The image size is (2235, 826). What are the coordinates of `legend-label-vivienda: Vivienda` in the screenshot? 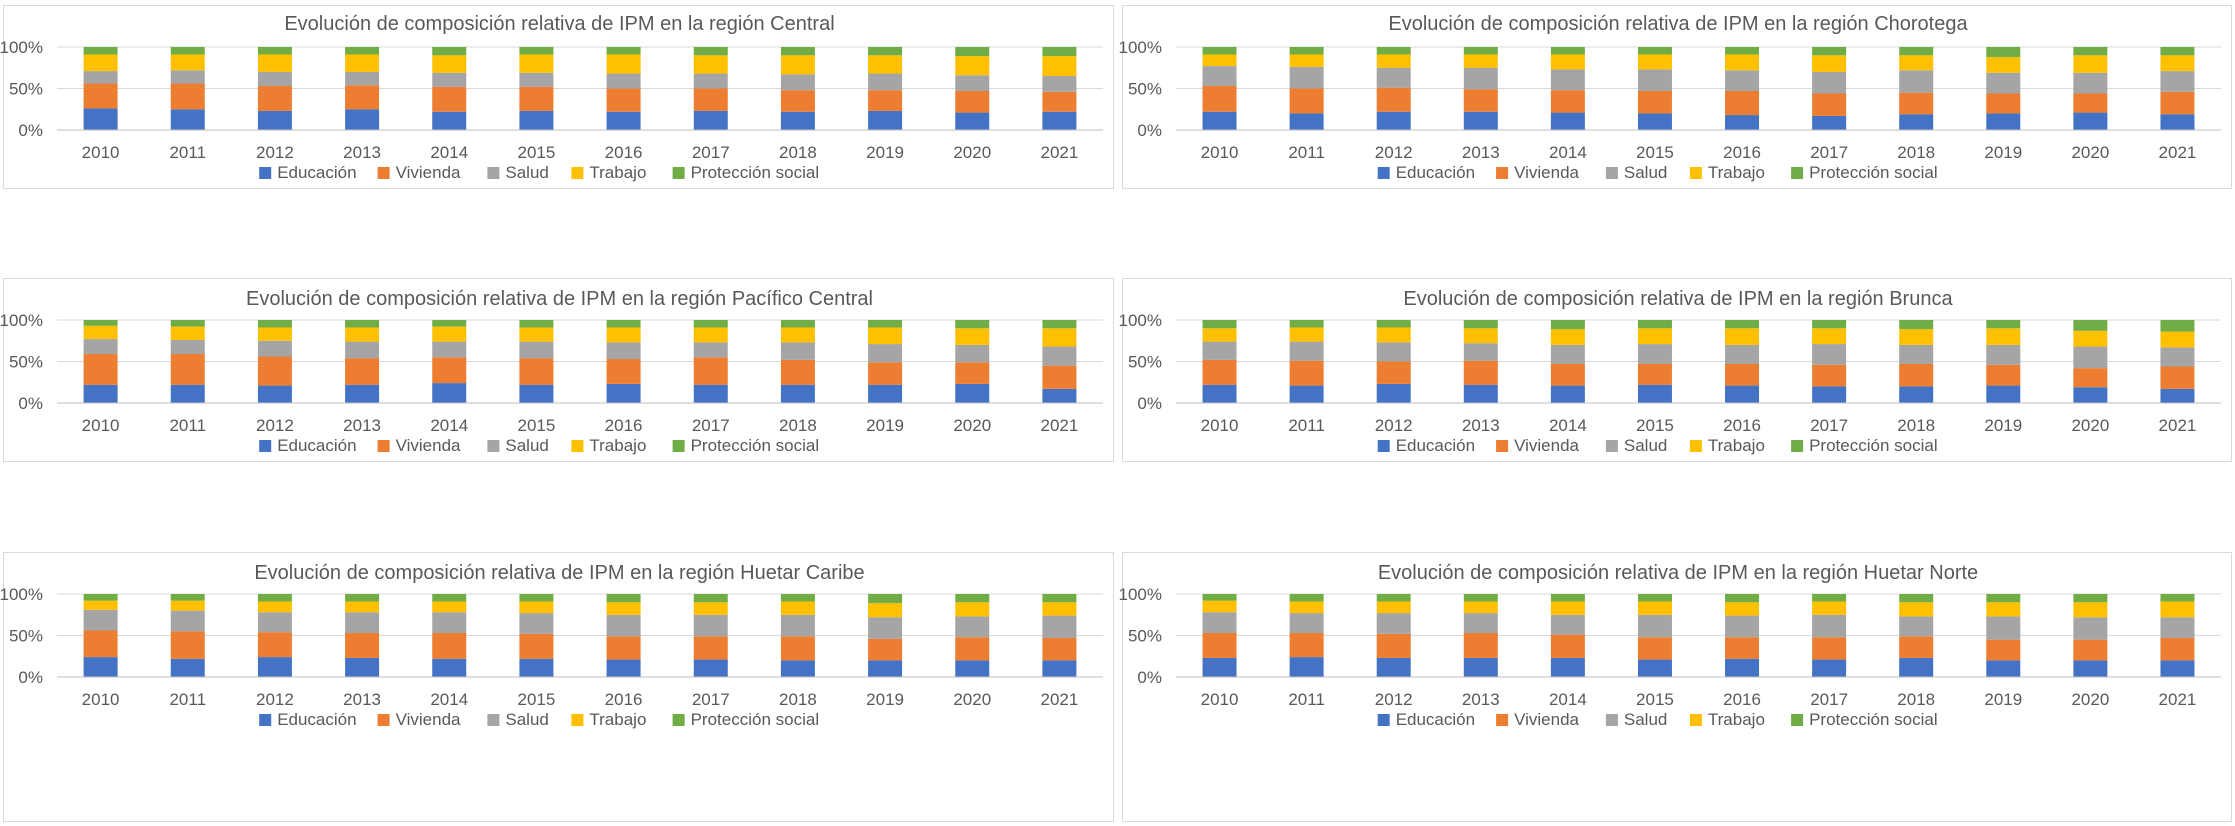 It's located at (428, 172).